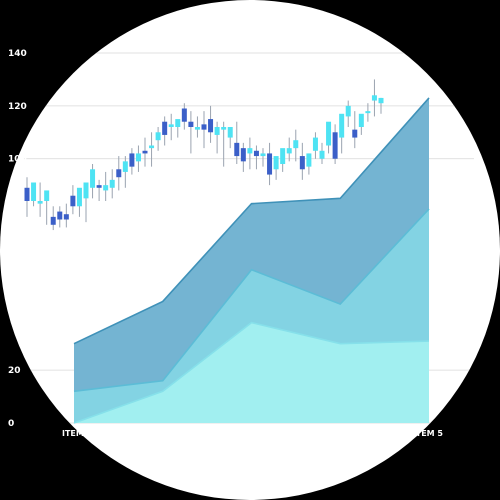 The width and height of the screenshot is (500, 500). I want to click on y-tick-label: 120, so click(17, 107).